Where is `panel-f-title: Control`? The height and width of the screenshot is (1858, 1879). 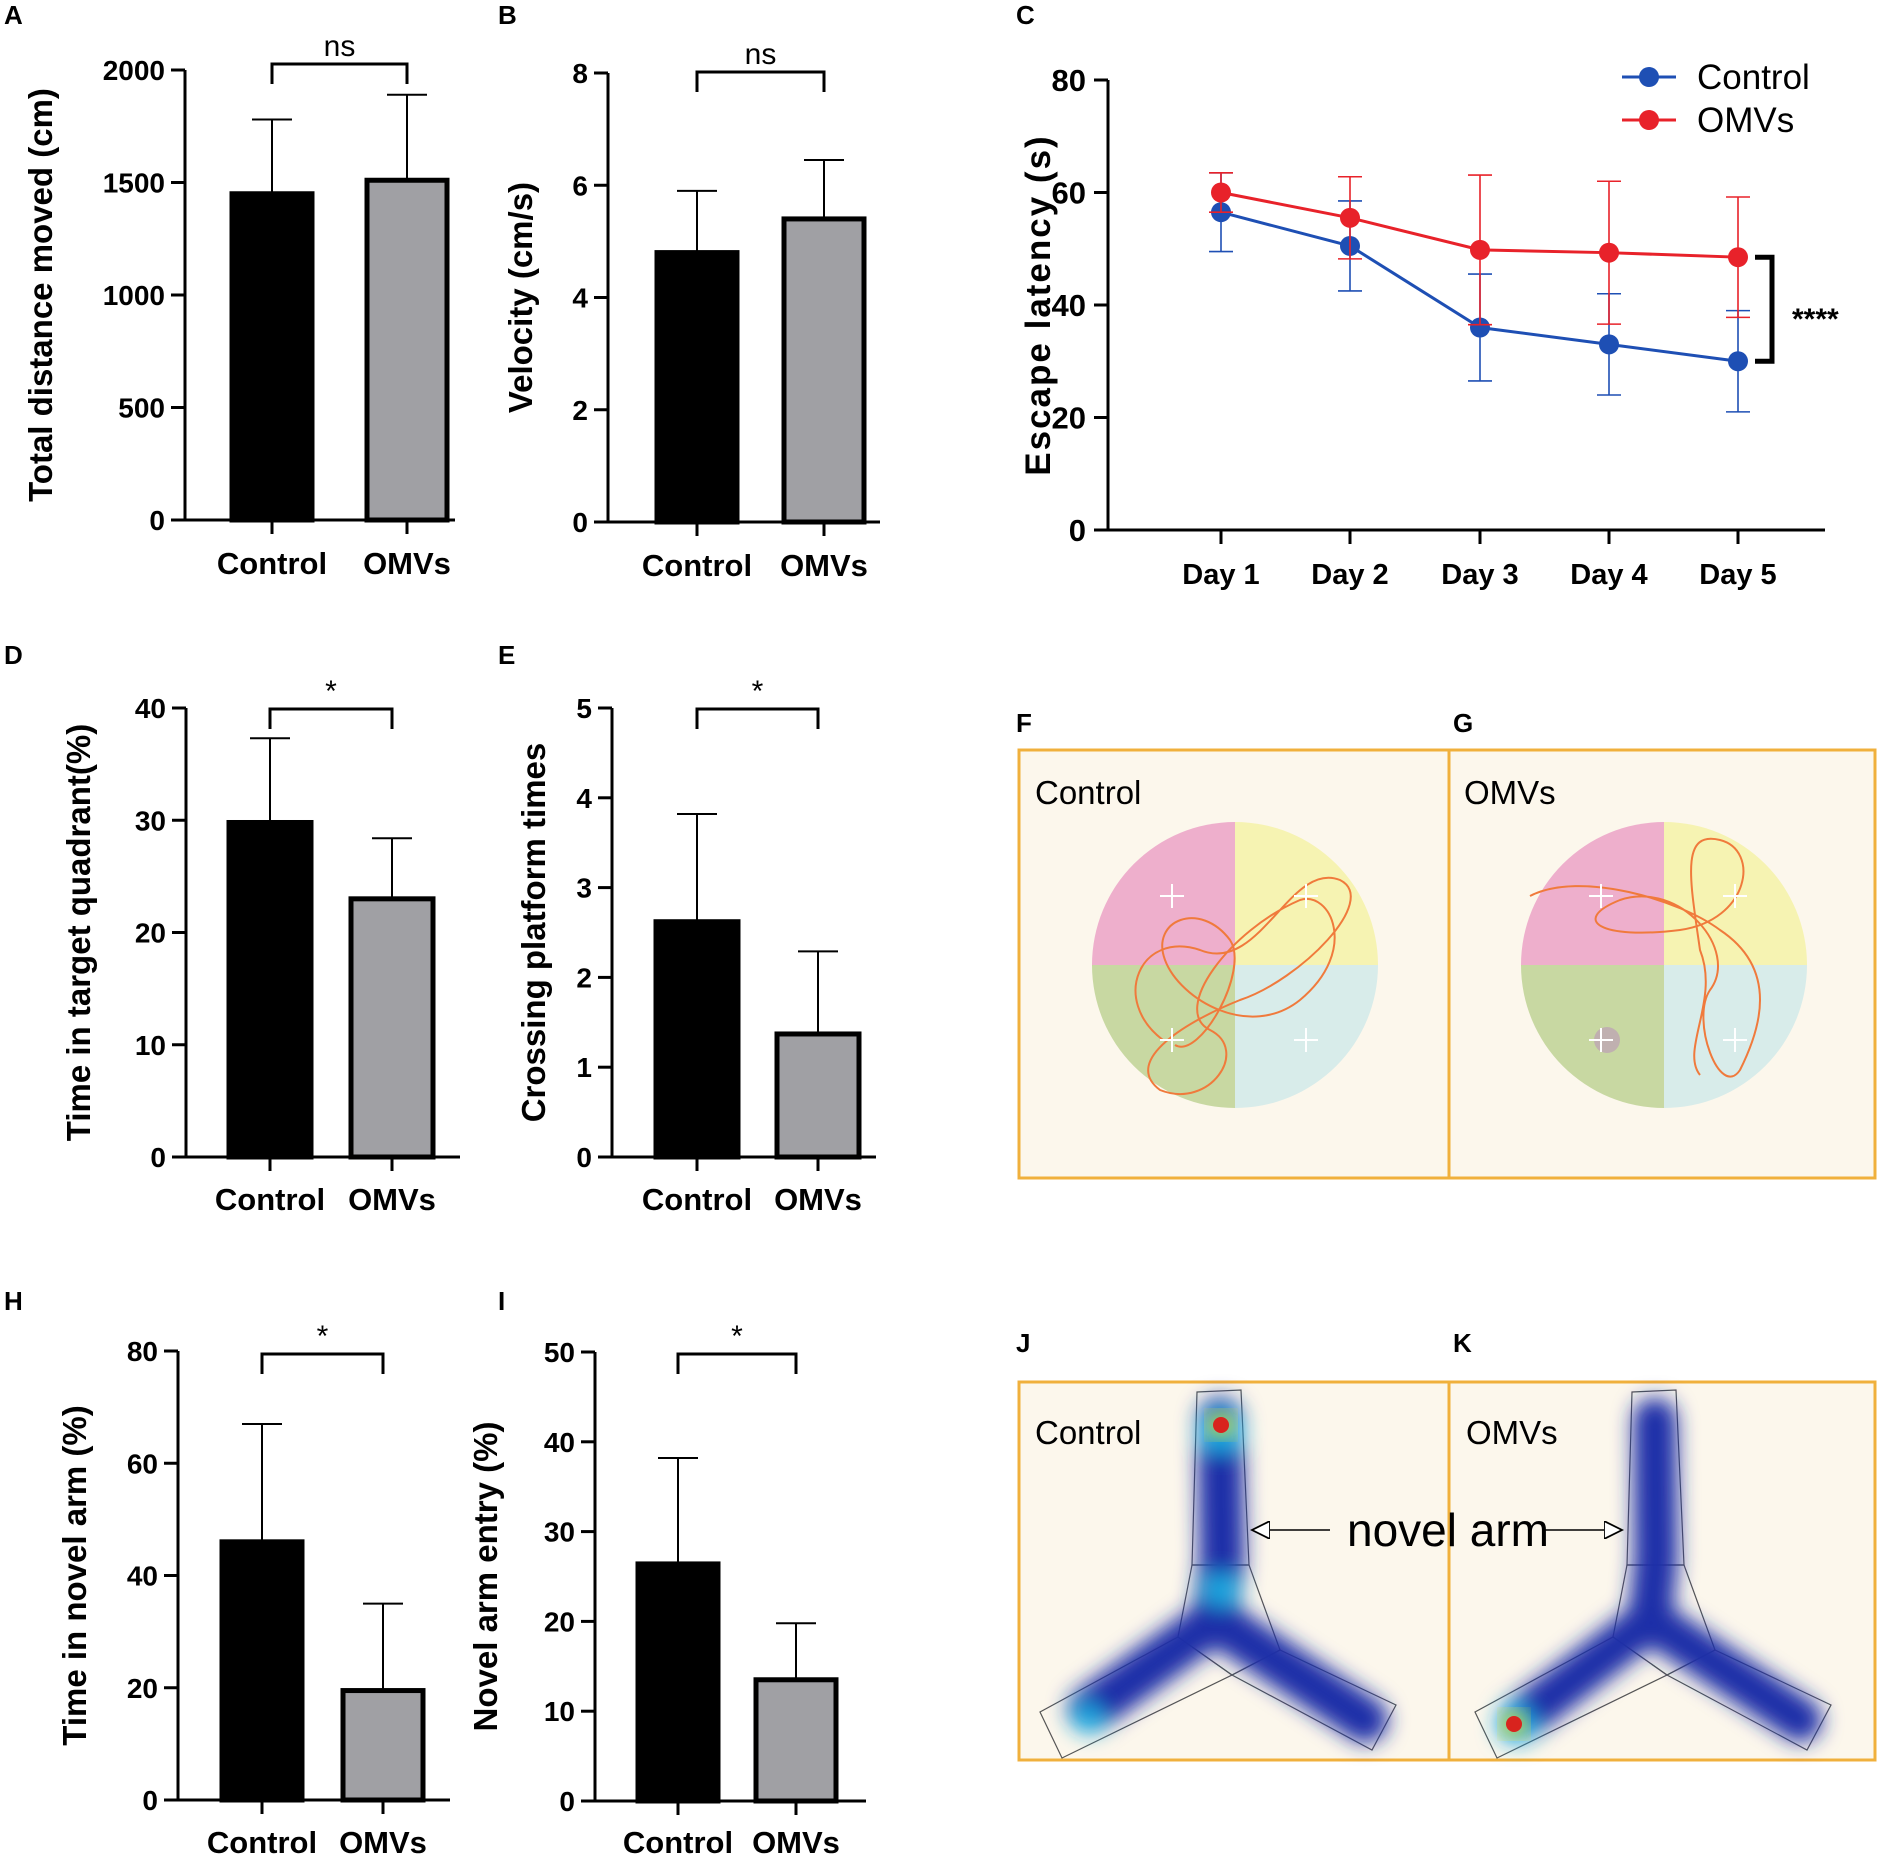
panel-f-title: Control is located at coordinates (1088, 792).